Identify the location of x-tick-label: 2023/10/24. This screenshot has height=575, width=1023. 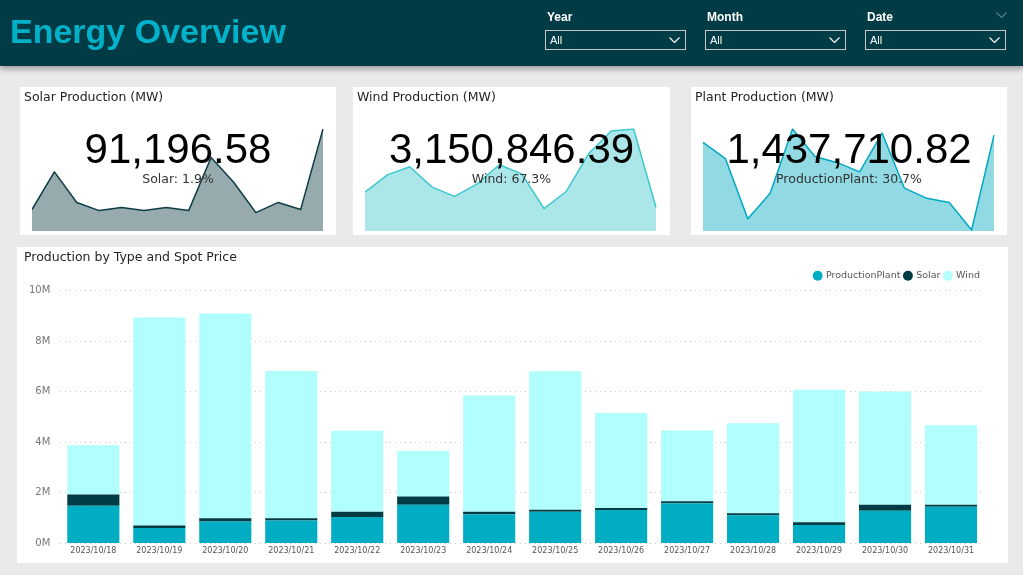
(489, 551).